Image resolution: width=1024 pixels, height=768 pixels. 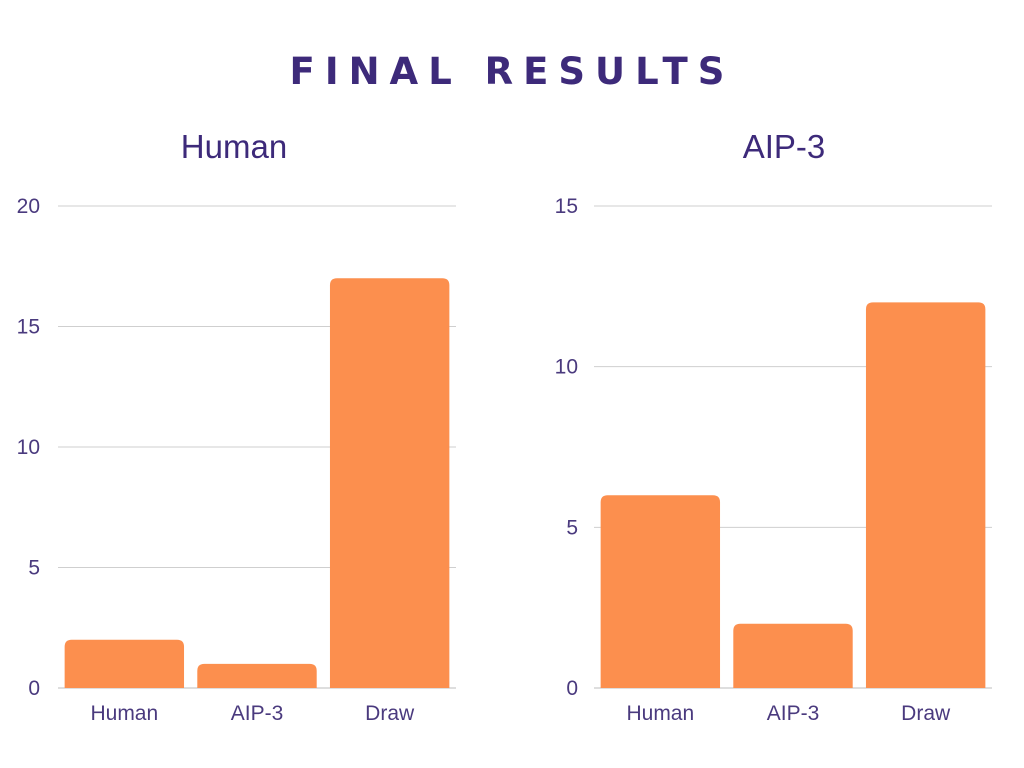 I want to click on page-title: FINAL RESULTS, so click(x=512, y=71).